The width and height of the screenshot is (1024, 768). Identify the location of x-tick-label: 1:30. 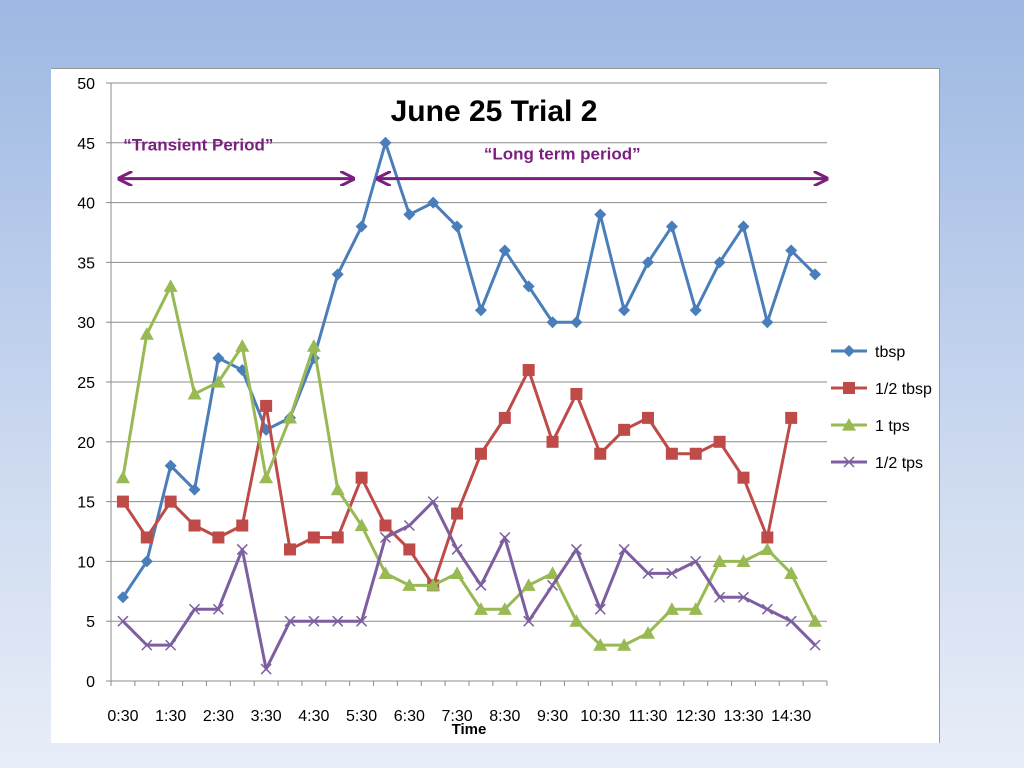
(170, 716).